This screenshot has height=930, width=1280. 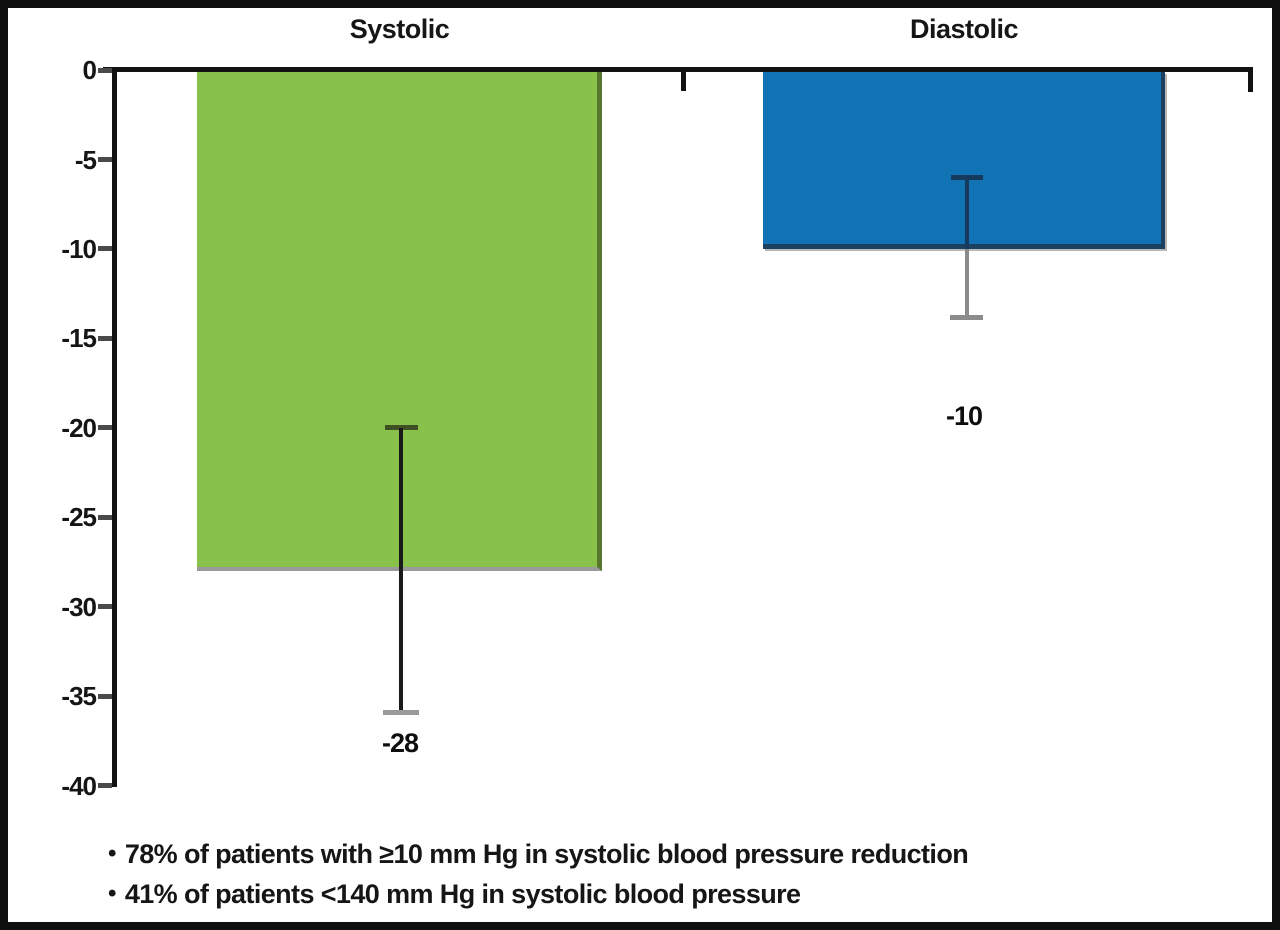 What do you see at coordinates (1250, 79) in the screenshot?
I see `x-axis-tick-right` at bounding box center [1250, 79].